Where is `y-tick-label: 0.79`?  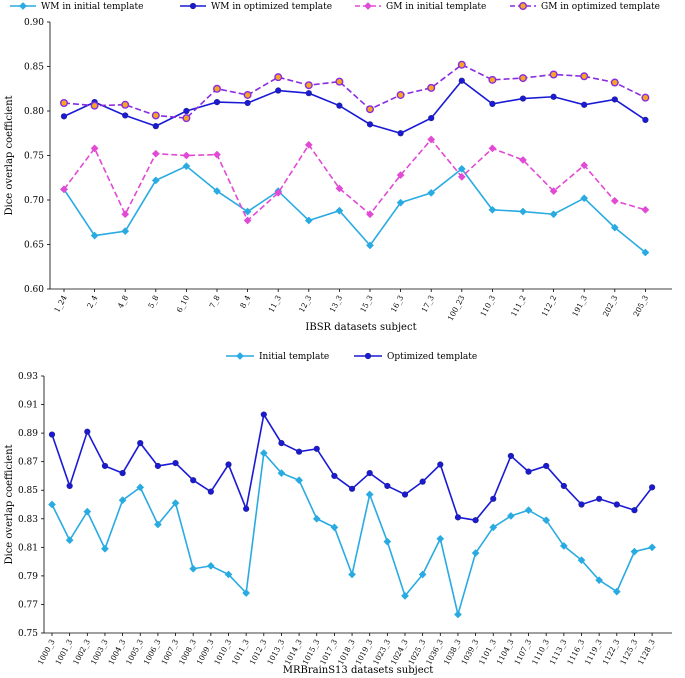 y-tick-label: 0.79 is located at coordinates (28, 577).